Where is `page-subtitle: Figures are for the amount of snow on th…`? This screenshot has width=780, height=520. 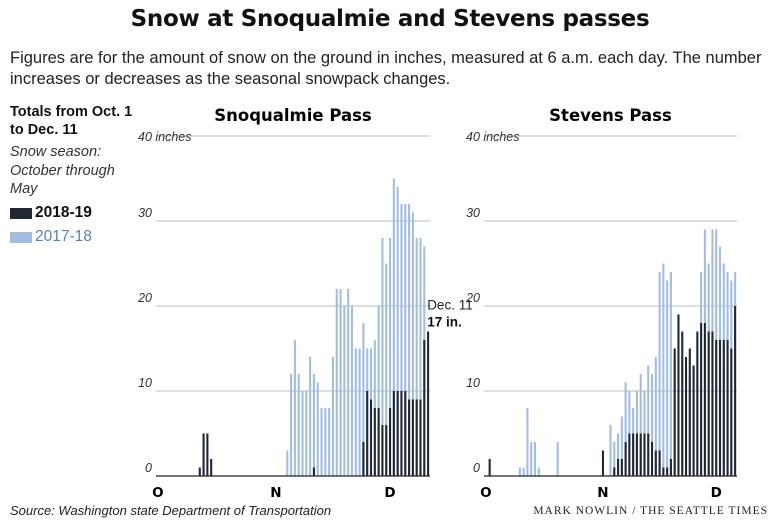 page-subtitle: Figures are for the amount of snow on th… is located at coordinates (386, 68).